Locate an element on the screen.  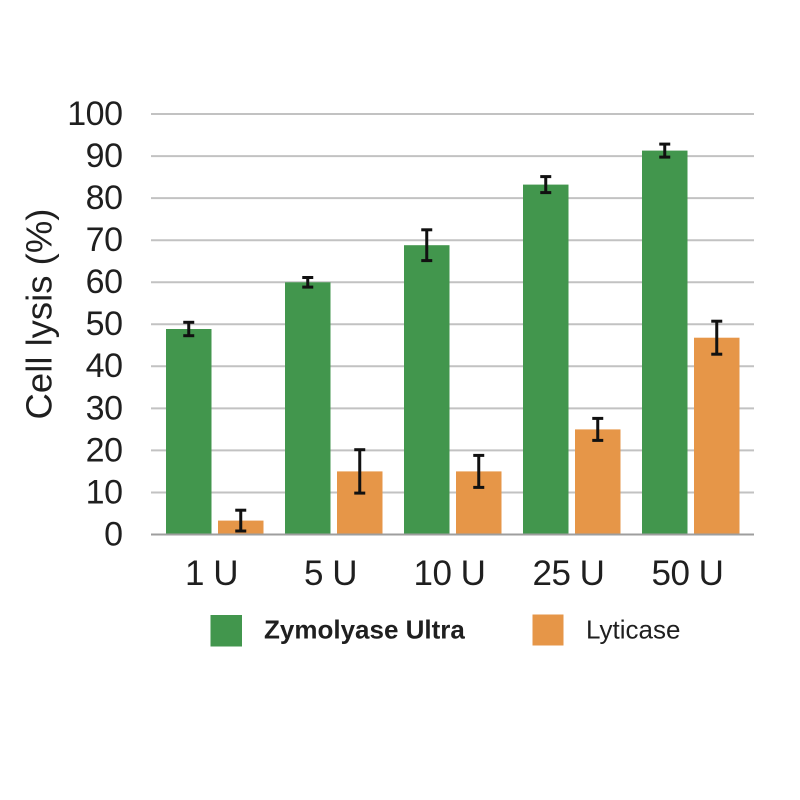
svg-text: 90 is located at coordinates (104, 156).